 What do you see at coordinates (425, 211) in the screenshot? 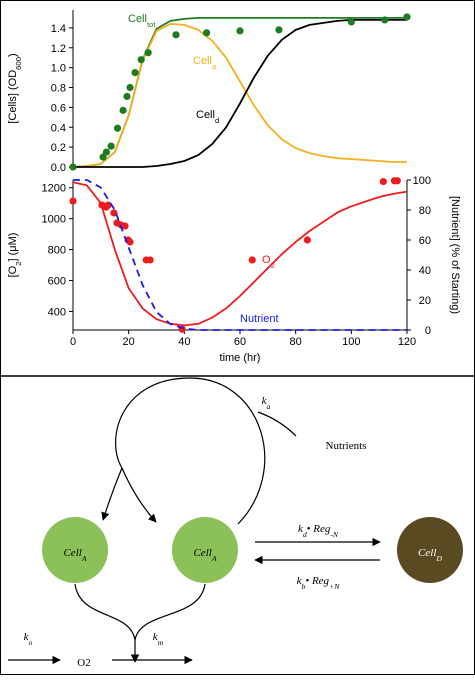
I see `y2-tick-label: 80` at bounding box center [425, 211].